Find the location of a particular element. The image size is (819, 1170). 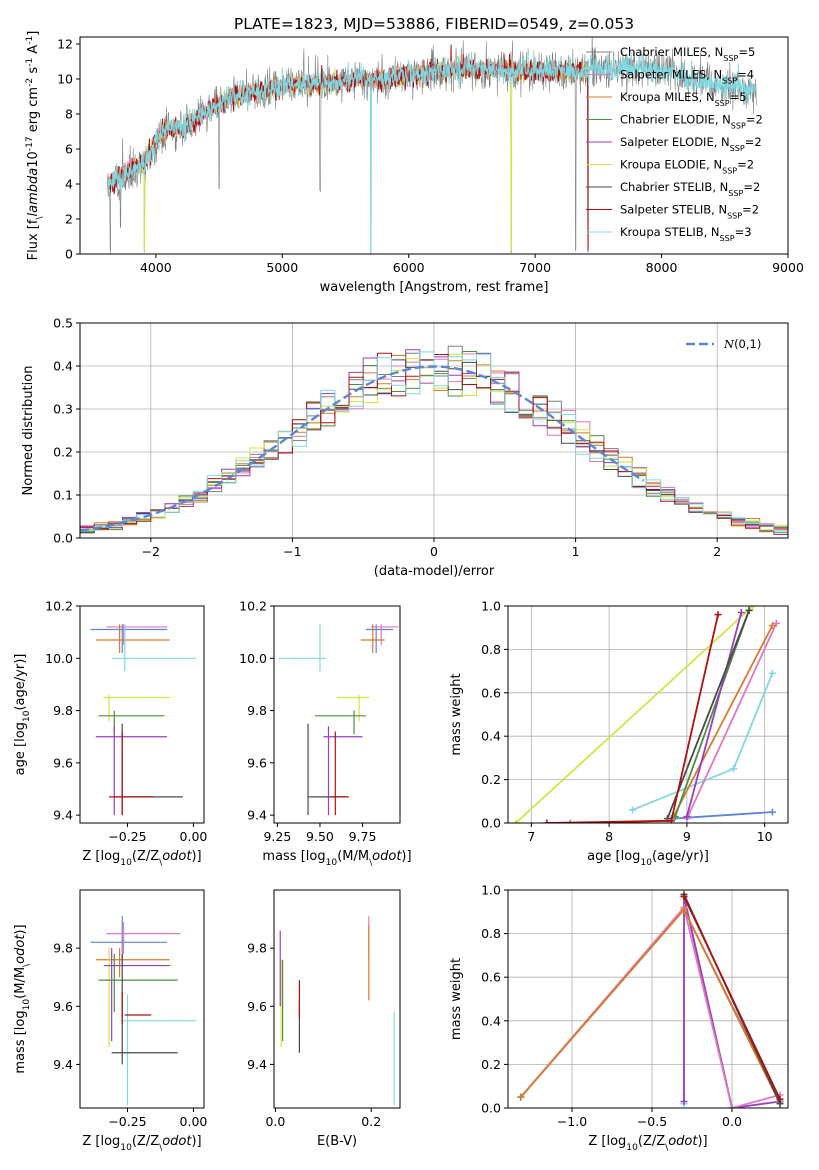

spectrum-ylabel: Flux [f\lambda10-17 erg cm-2 s-1 A-1] is located at coordinates (35, 146).